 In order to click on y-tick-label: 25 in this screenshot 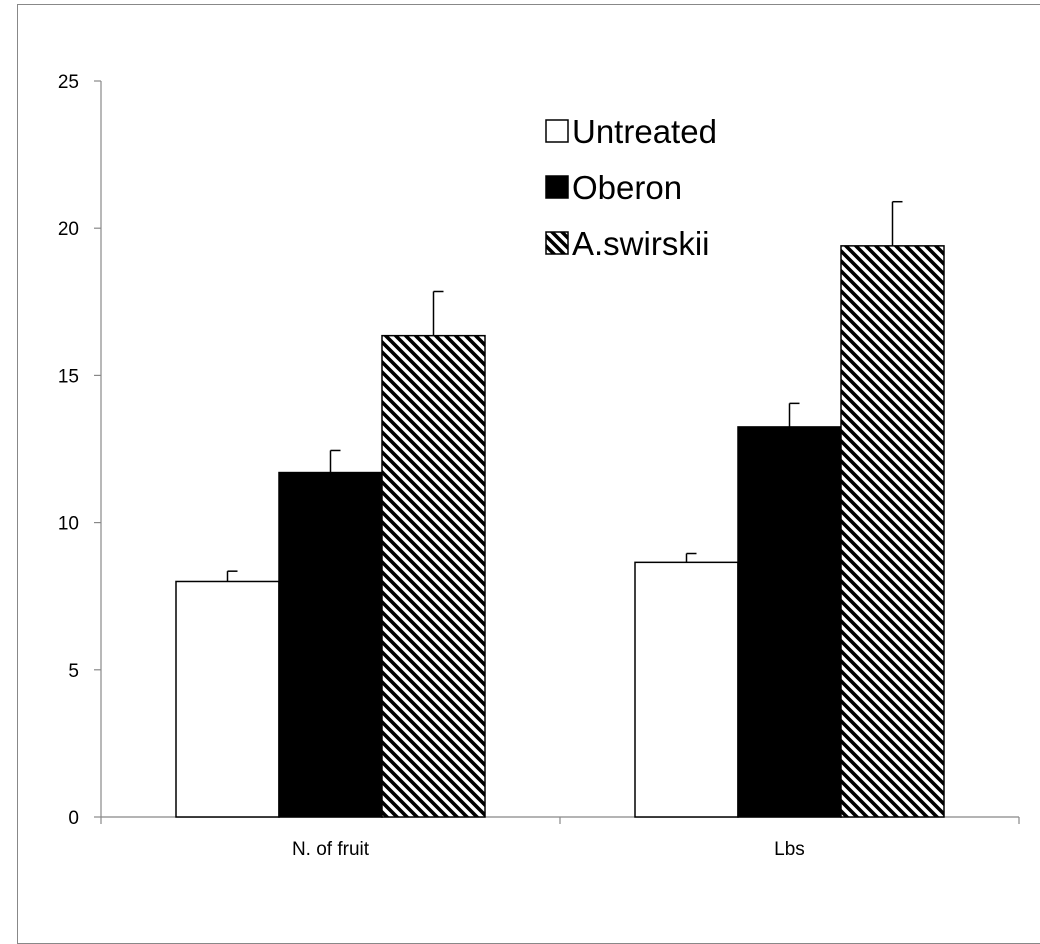, I will do `click(68, 82)`.